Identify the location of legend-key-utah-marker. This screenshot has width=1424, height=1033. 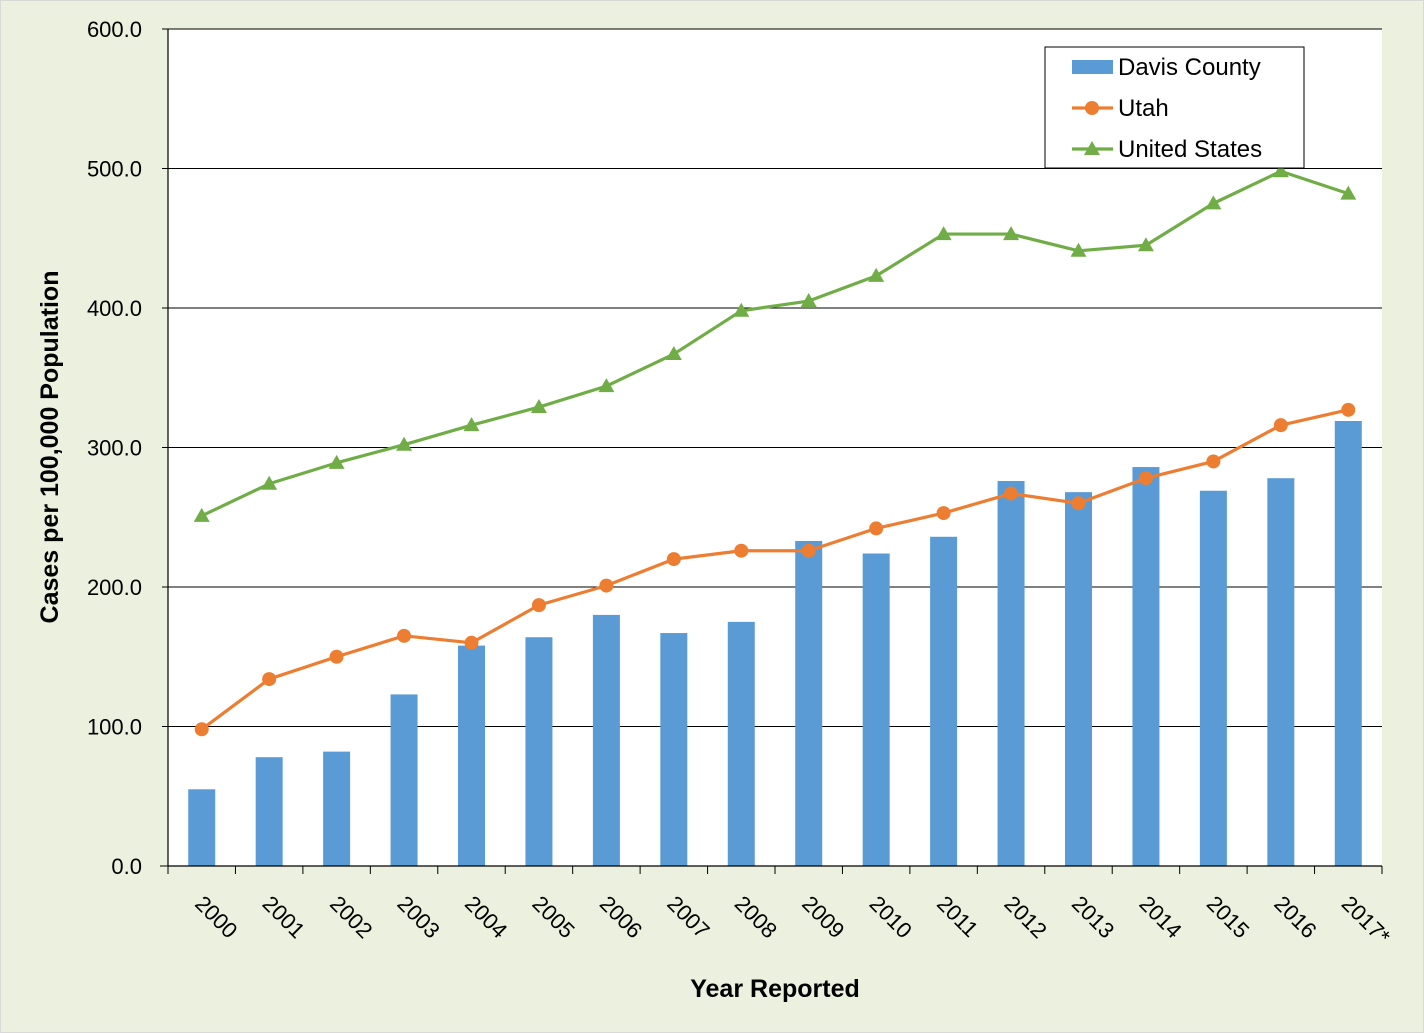
(1092, 108).